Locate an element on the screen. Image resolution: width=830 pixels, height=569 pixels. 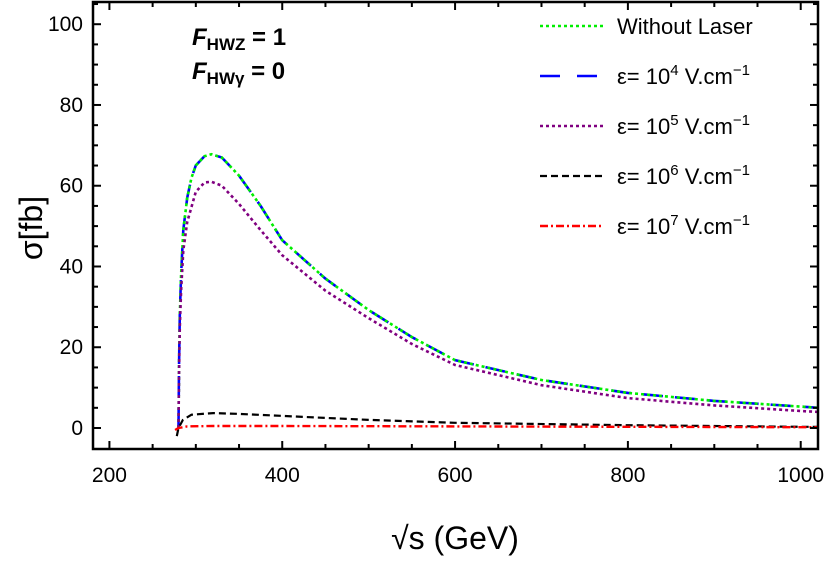
y-tick-label: 40 is located at coordinates (71, 266).